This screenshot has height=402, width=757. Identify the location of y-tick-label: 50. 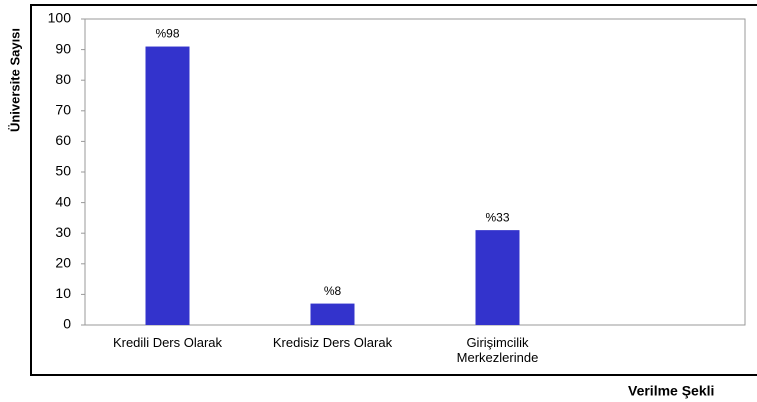
(63, 171).